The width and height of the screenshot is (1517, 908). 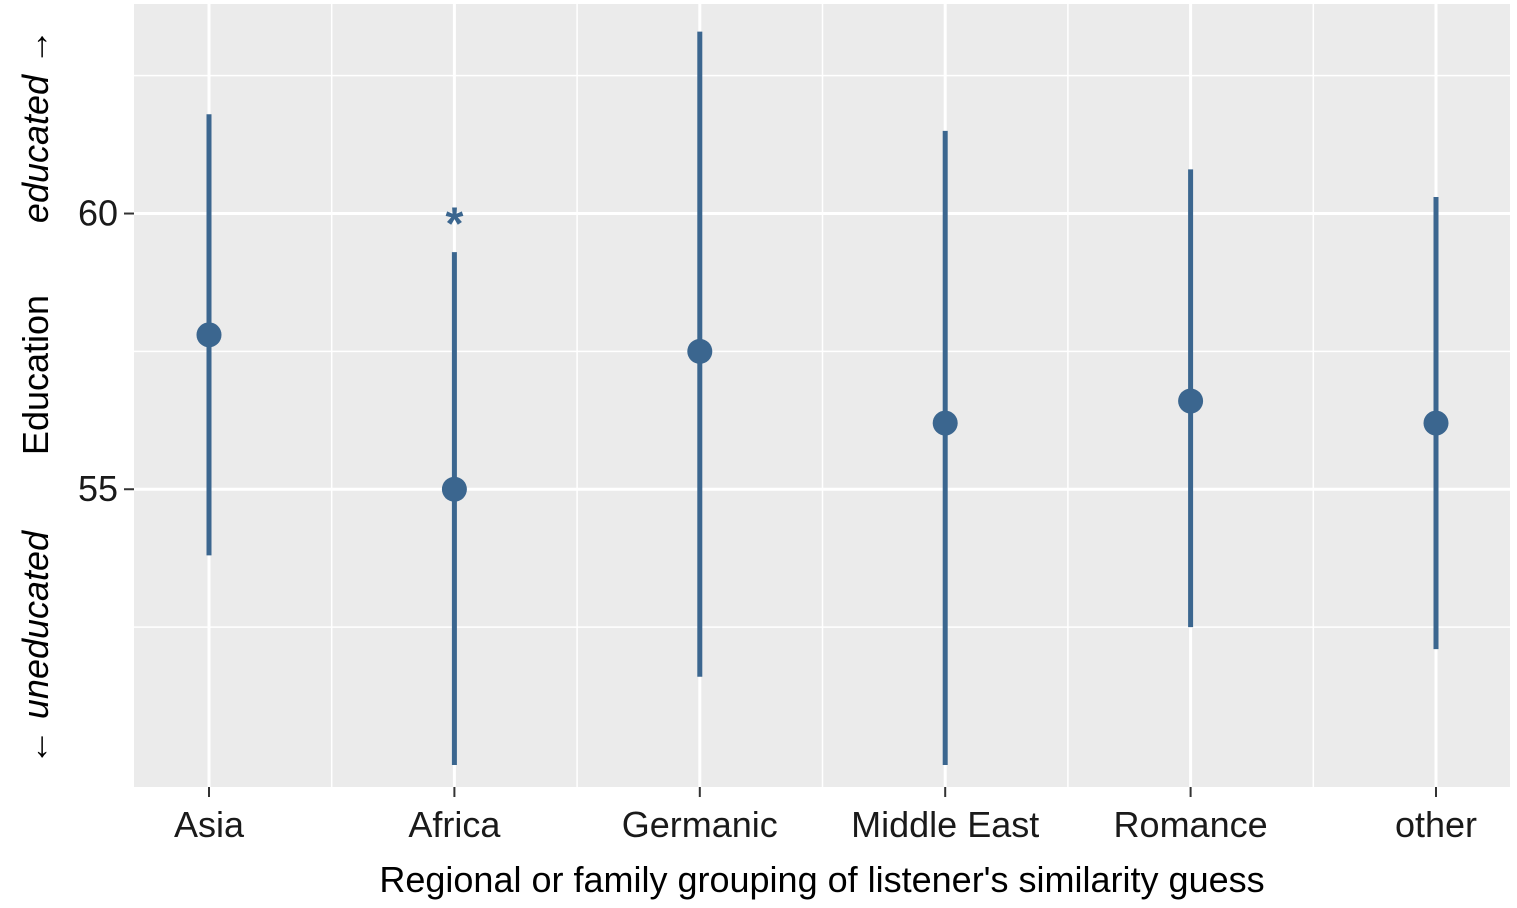 I want to click on x-tick-label: Middle East, so click(x=945, y=824).